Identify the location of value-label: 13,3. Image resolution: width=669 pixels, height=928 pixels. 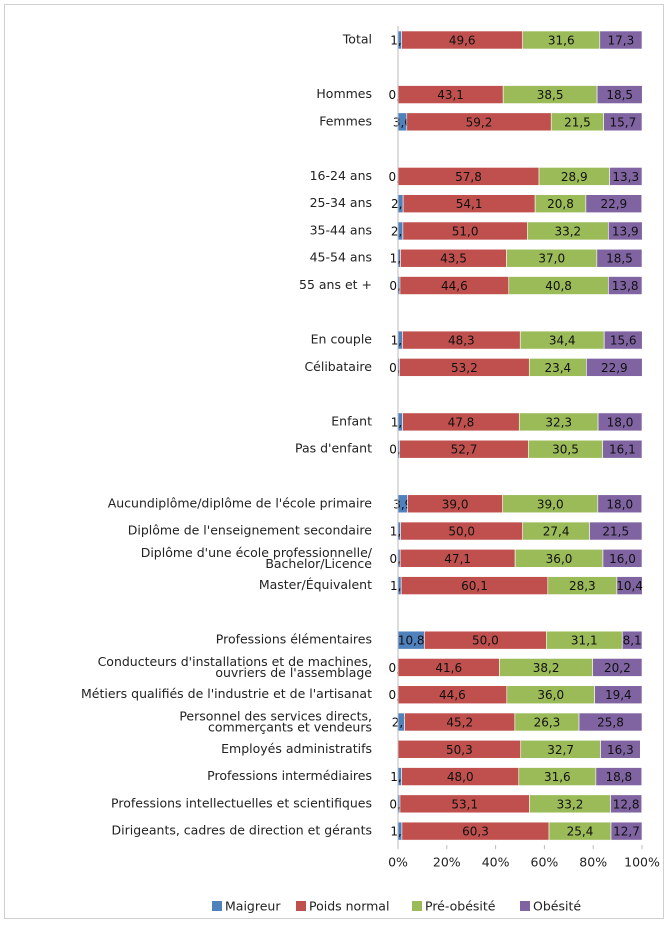
(625, 177).